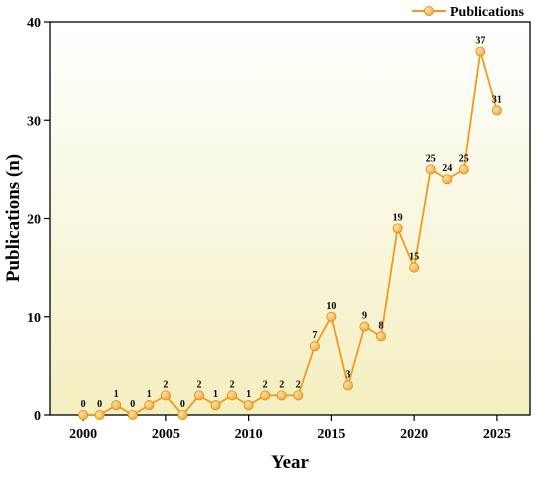 The height and width of the screenshot is (477, 550). Describe the element at coordinates (414, 434) in the screenshot. I see `x-tick-label: 2020` at that location.